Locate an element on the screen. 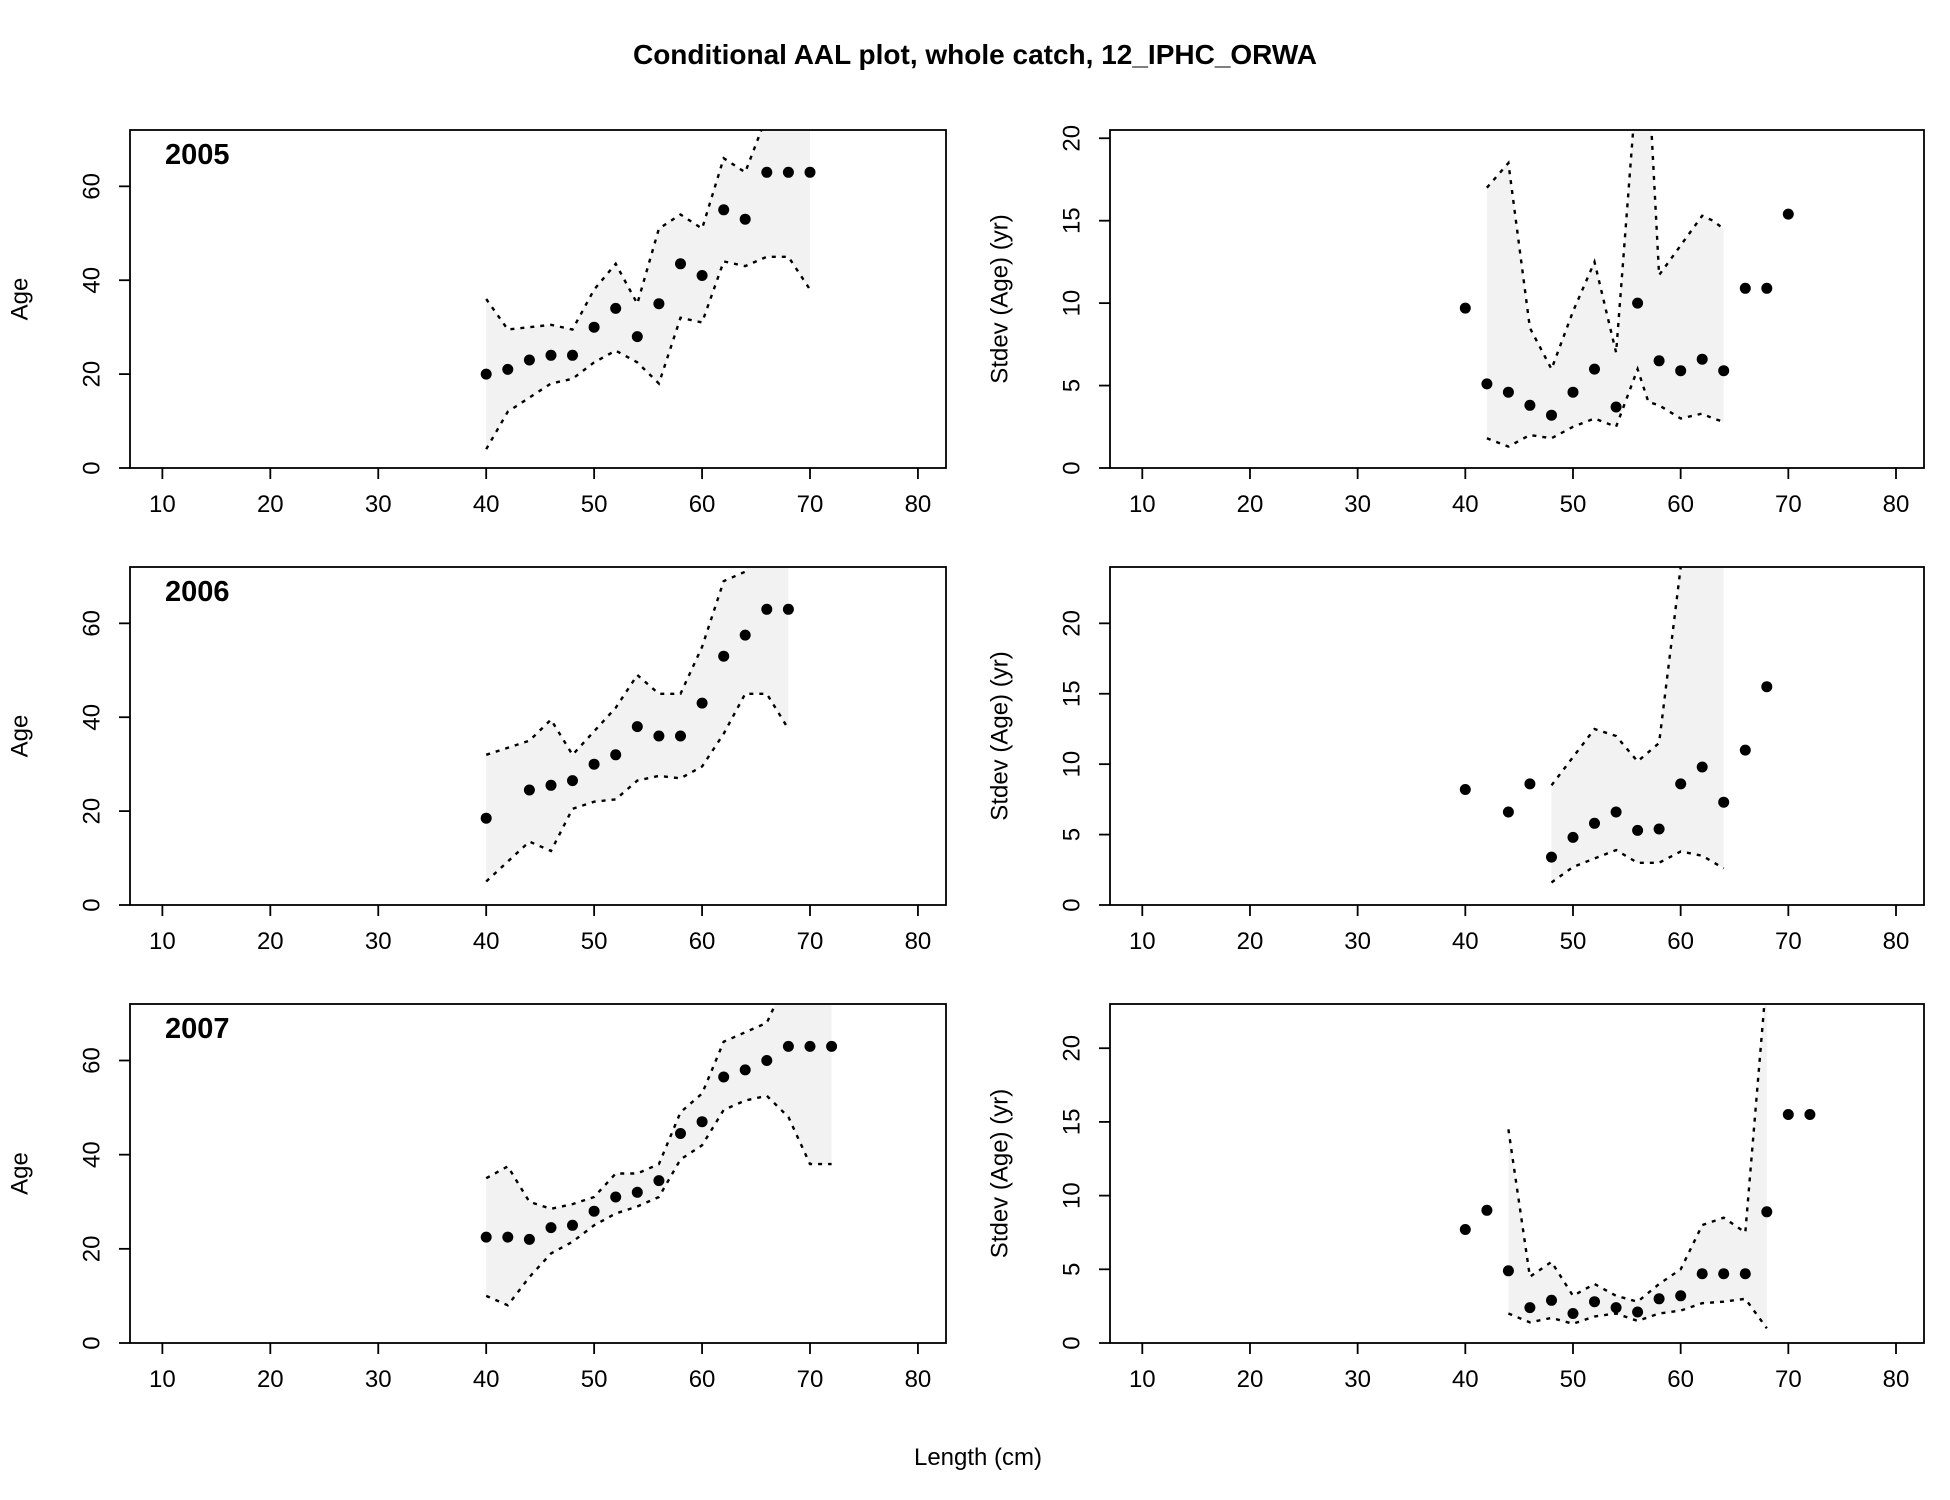  panel-6: 10 20 30 40 50 60 70 80 0 5 10 15 20 Stdev (Age) (yr) is located at coordinates (1456, 1198).